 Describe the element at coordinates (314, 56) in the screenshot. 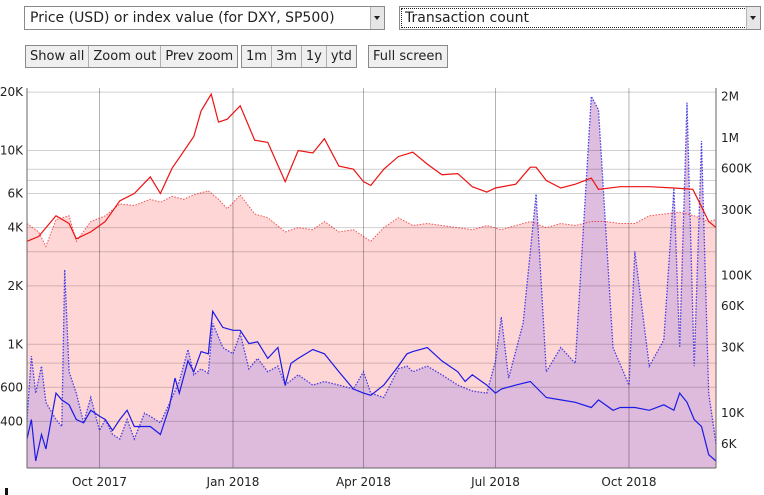

I see `range-1y-button: 1y` at that location.